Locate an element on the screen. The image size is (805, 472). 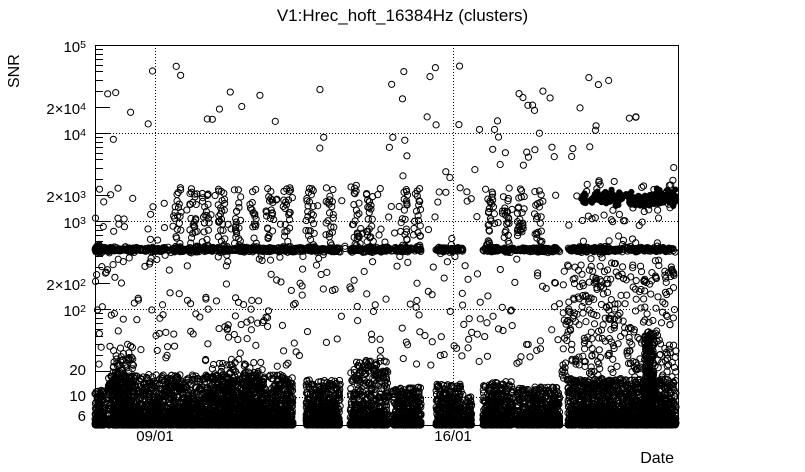
y-tick-label: 10 is located at coordinates (77, 397).